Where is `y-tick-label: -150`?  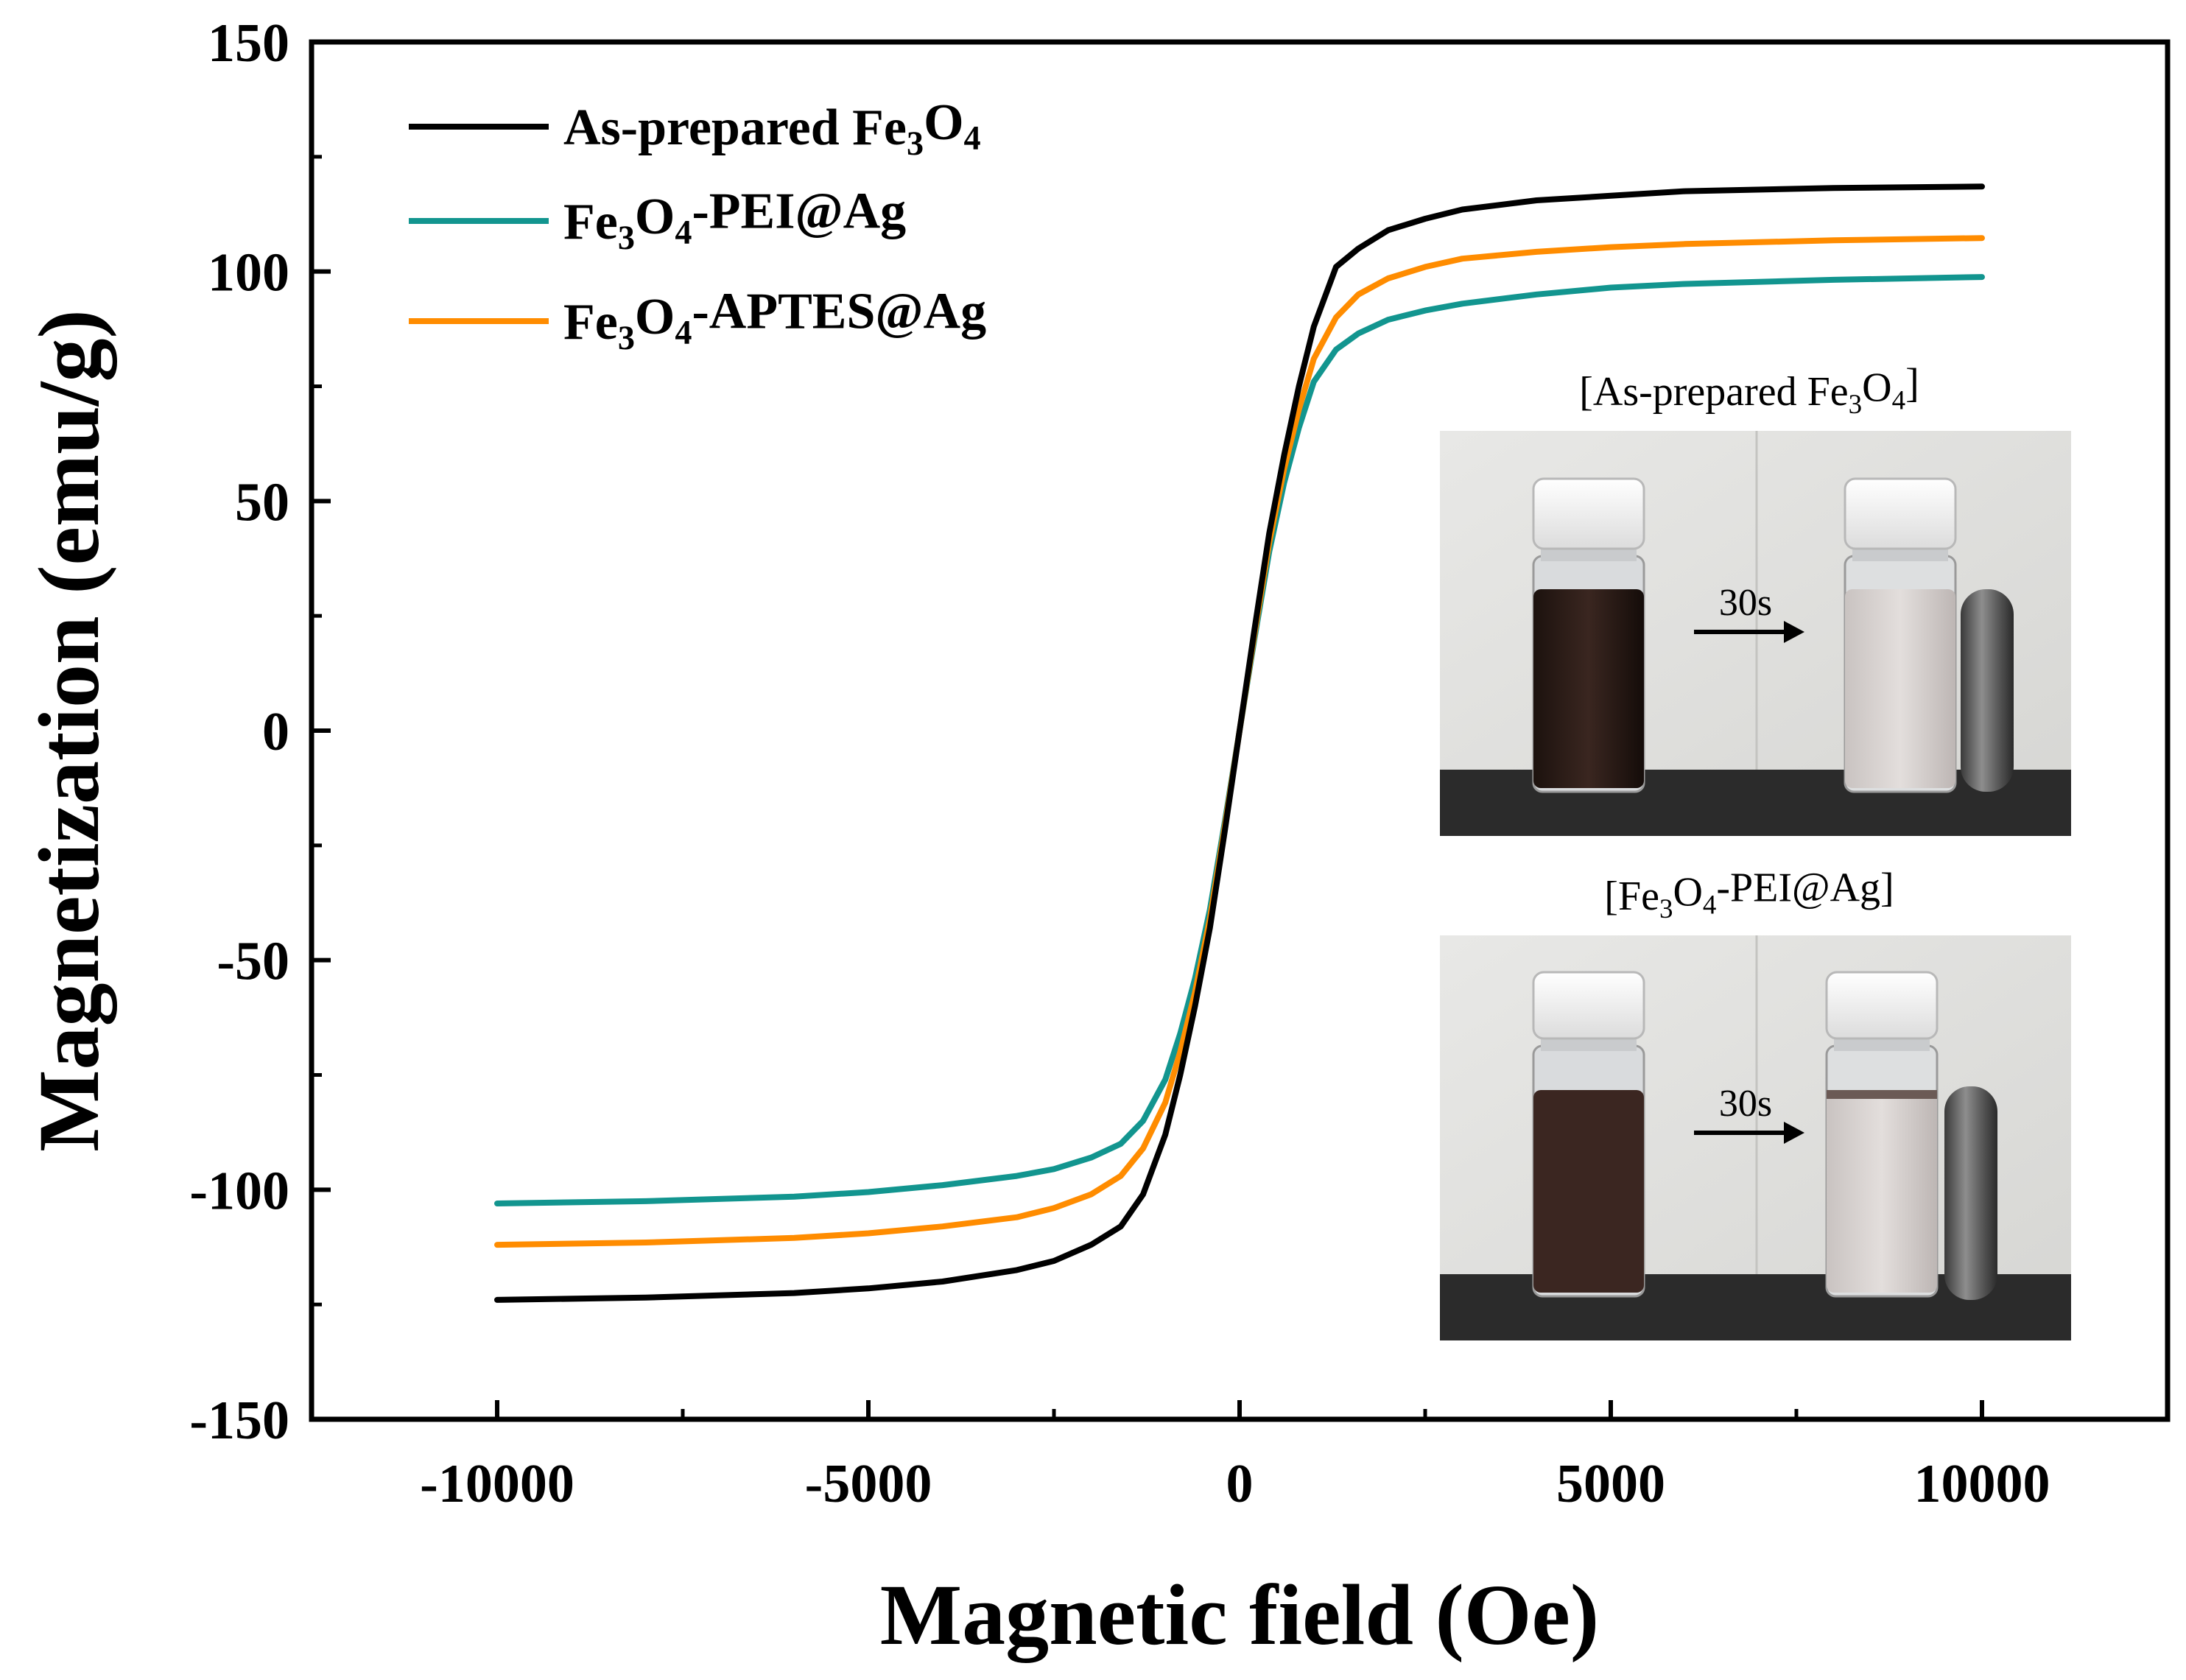 y-tick-label: -150 is located at coordinates (239, 1421).